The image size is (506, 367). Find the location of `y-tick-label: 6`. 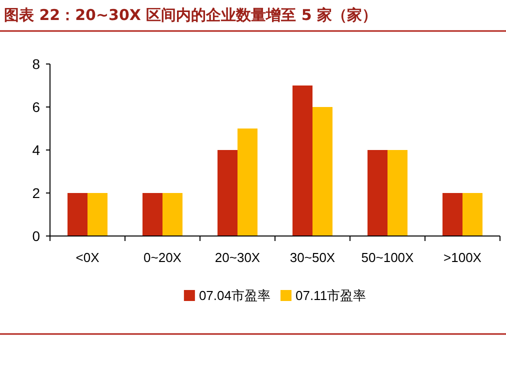

y-tick-label: 6 is located at coordinates (36, 107).